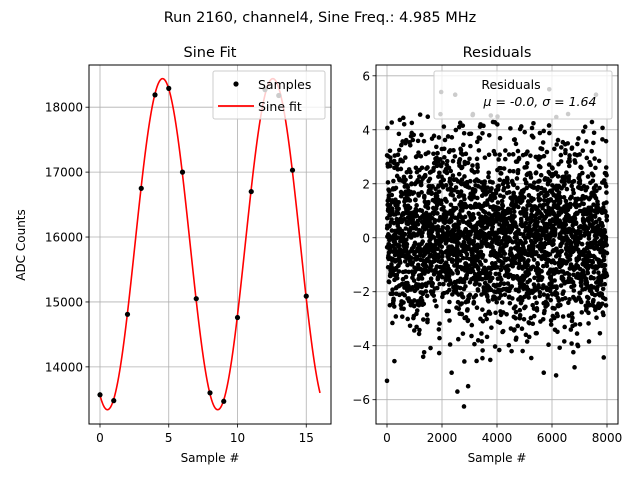 This screenshot has width=640, height=484. What do you see at coordinates (552, 438) in the screenshot?
I see `residuals-xtick-label: 6000` at bounding box center [552, 438].